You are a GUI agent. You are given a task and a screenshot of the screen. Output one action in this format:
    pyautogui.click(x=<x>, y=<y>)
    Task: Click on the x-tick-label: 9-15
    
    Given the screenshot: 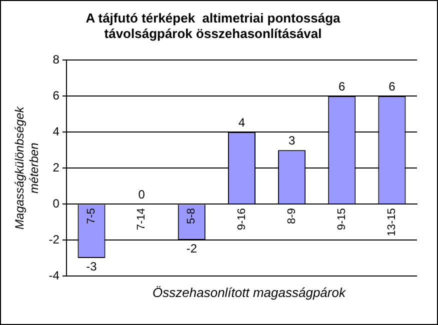 What is the action you would take?
    pyautogui.click(x=342, y=219)
    